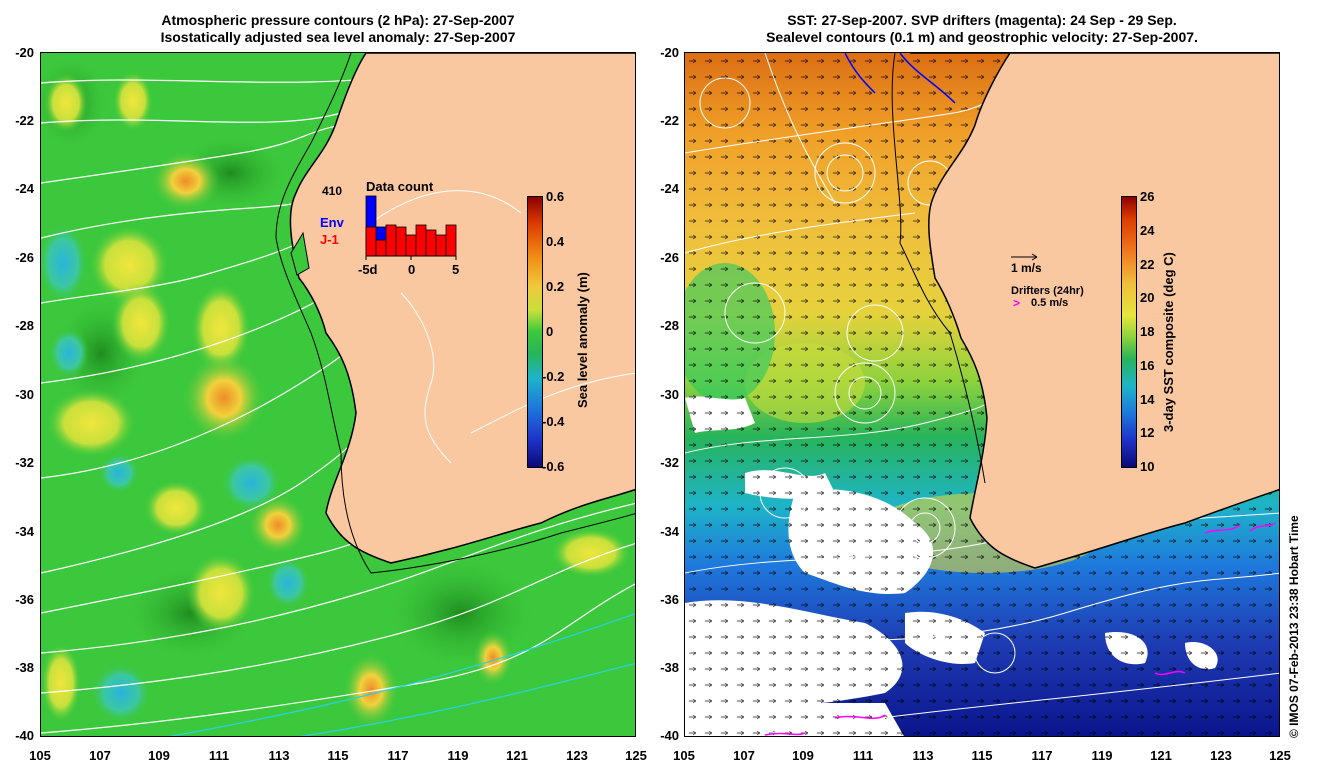  Describe the element at coordinates (24, 667) in the screenshot. I see `lat-tick: -38` at that location.